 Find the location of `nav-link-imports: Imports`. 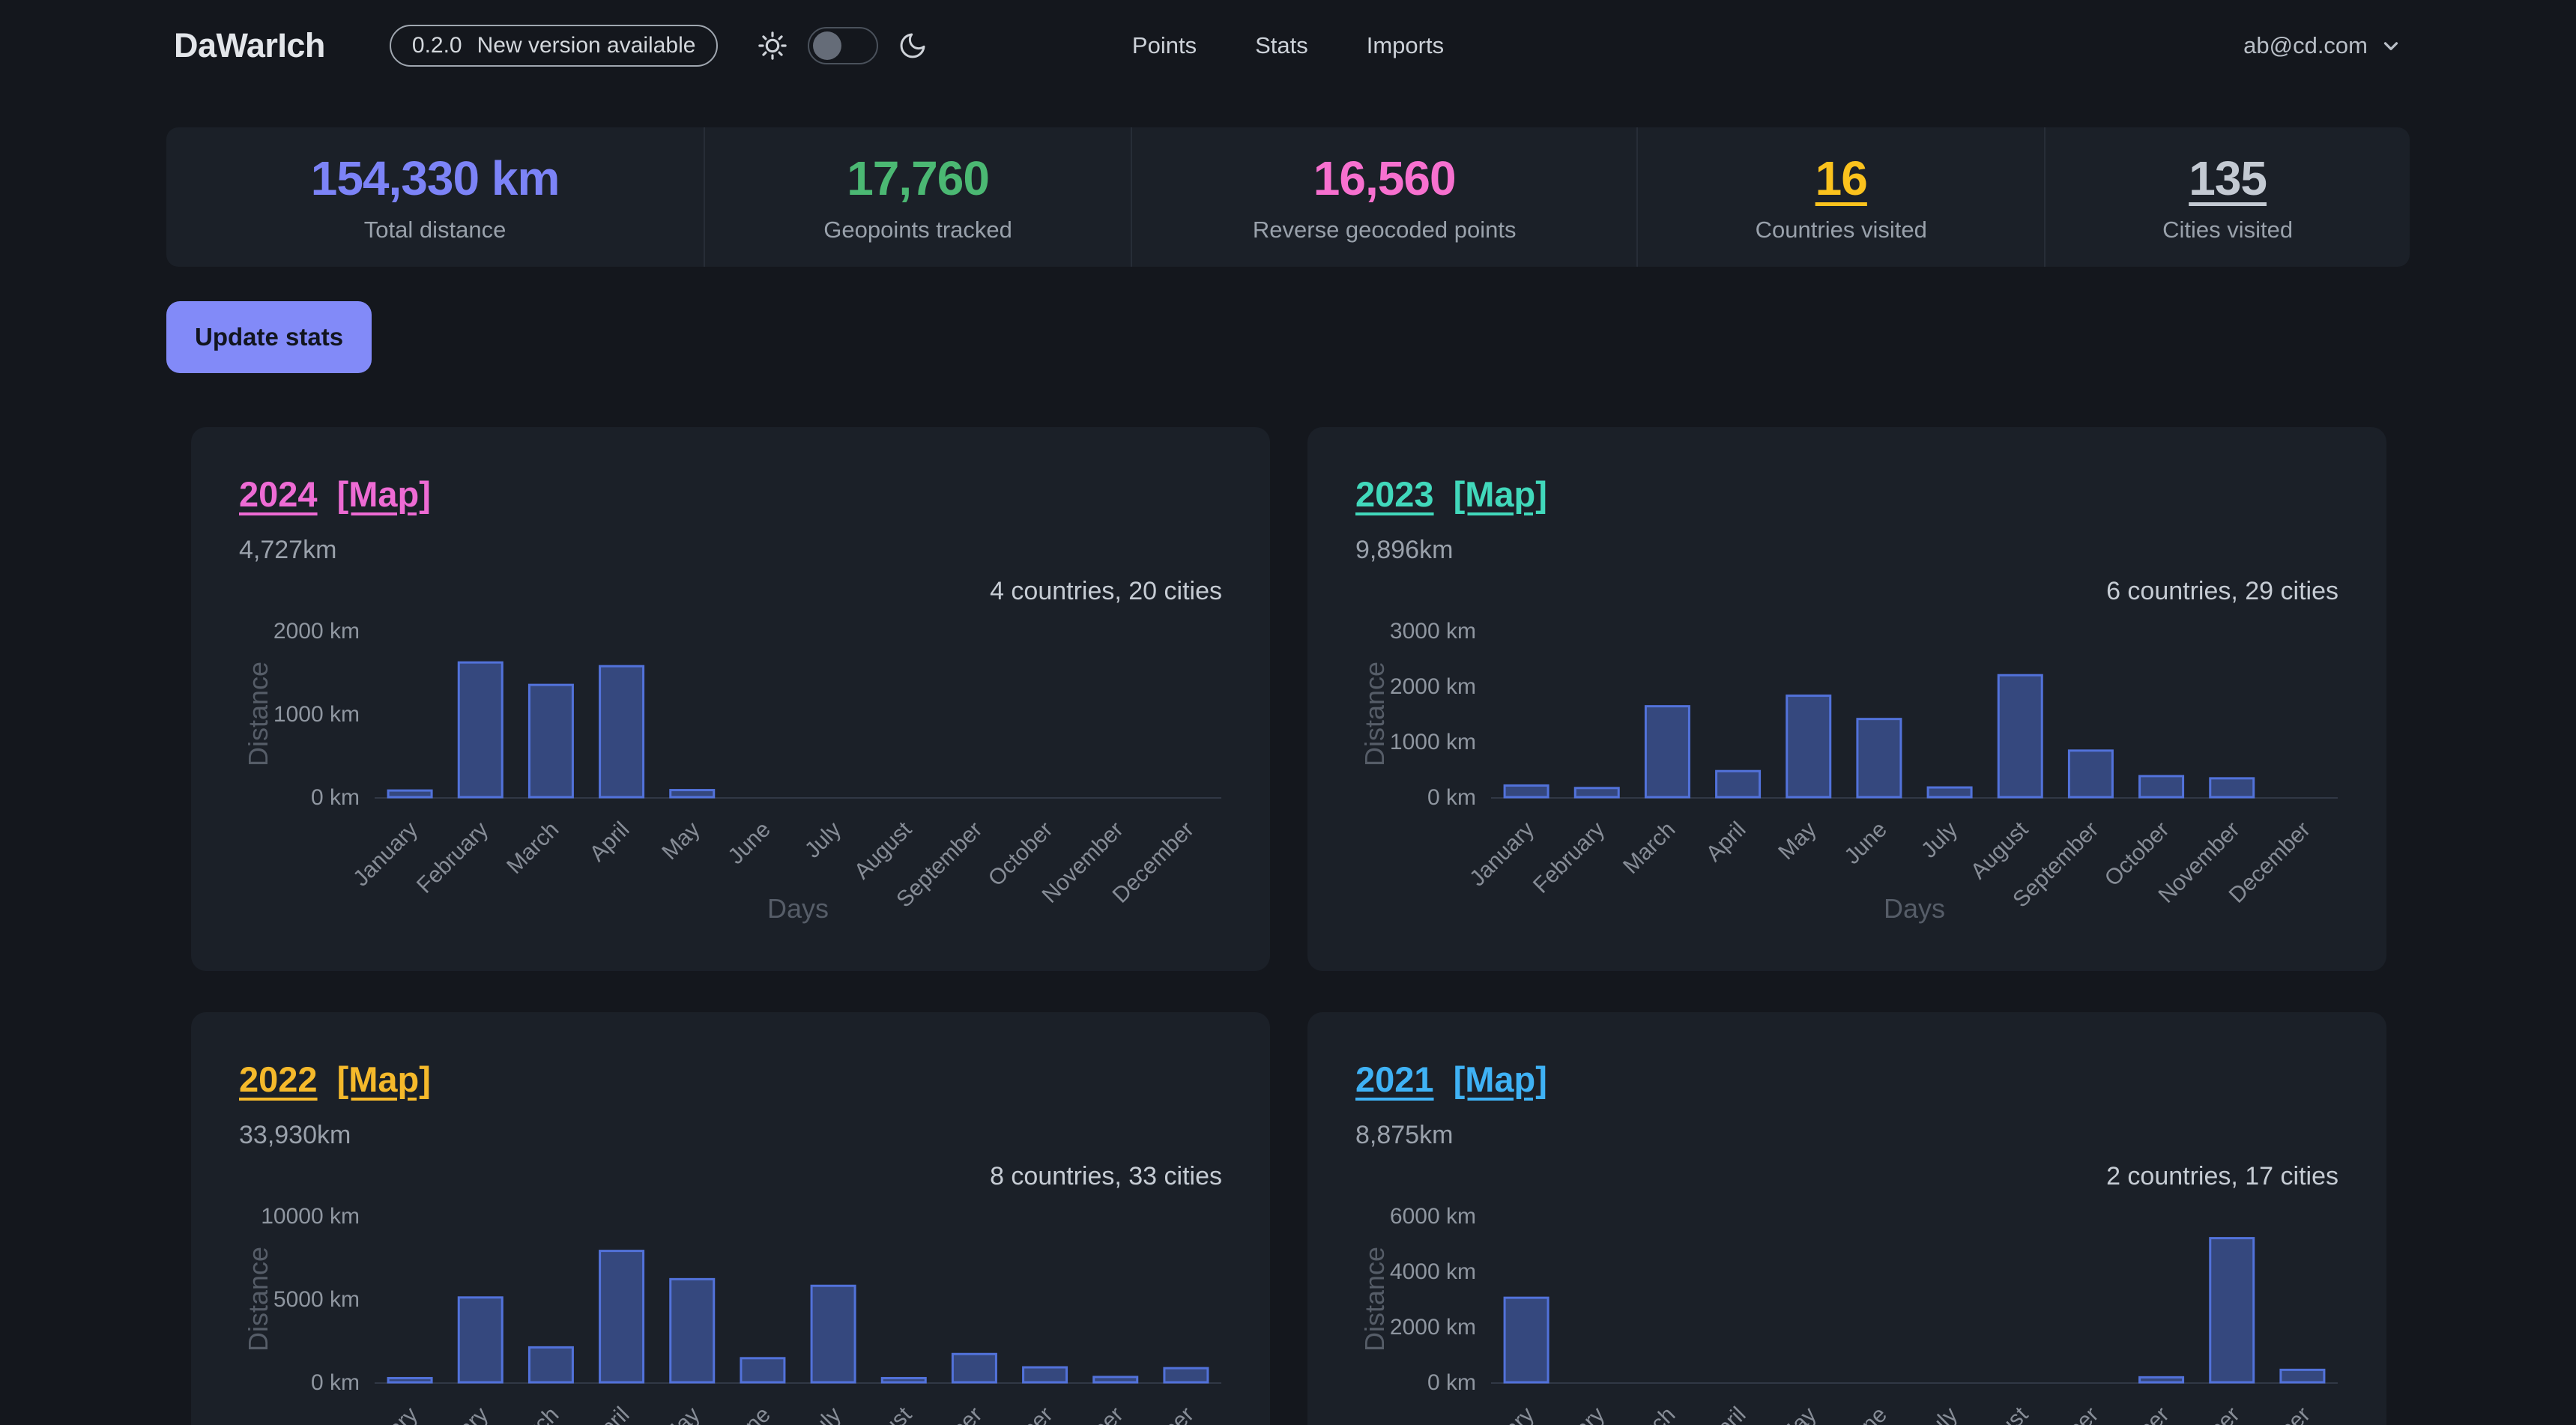

nav-link-imports: Imports is located at coordinates (1405, 45).